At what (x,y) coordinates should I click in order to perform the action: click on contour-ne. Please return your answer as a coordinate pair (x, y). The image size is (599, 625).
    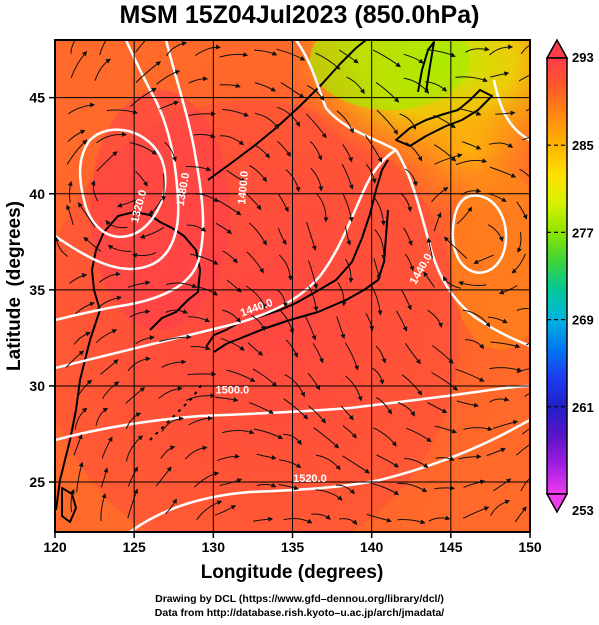
    Looking at the image, I should click on (511, 110).